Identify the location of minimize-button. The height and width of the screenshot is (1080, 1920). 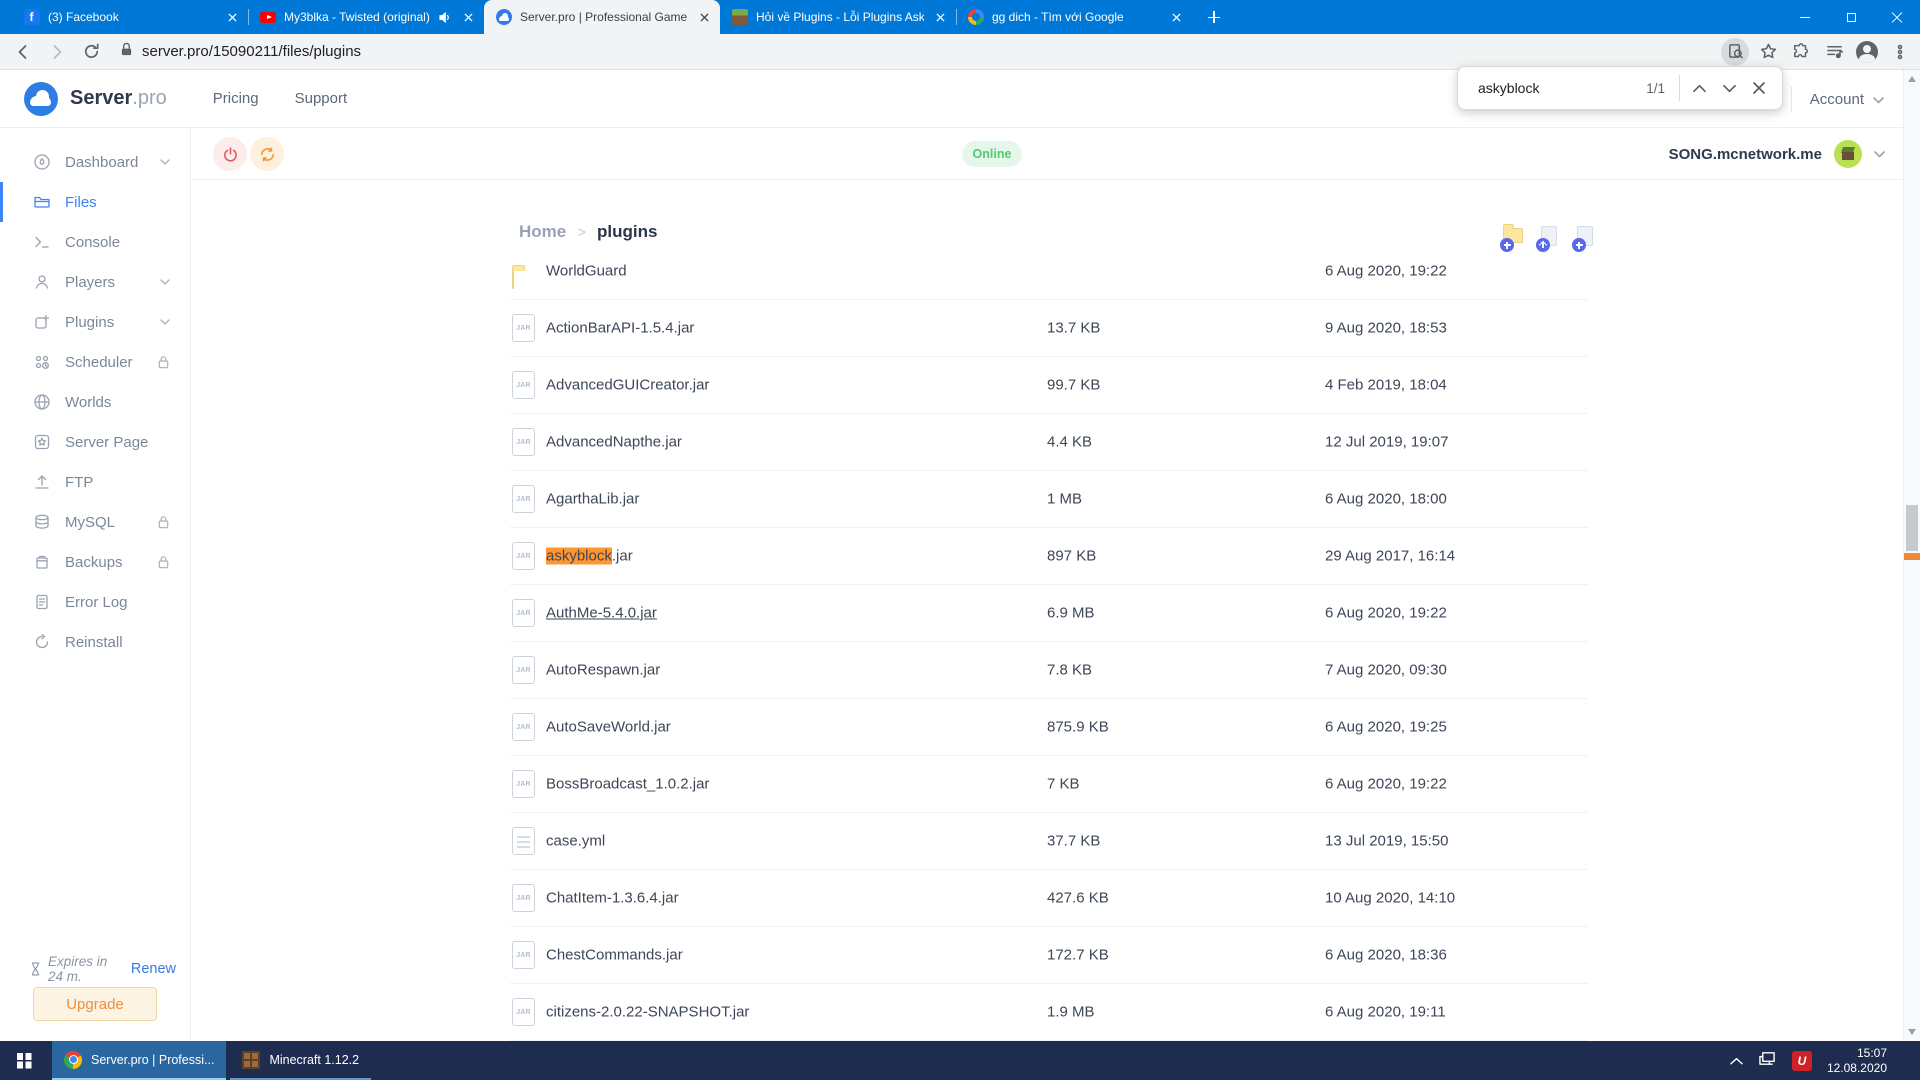
(1805, 17).